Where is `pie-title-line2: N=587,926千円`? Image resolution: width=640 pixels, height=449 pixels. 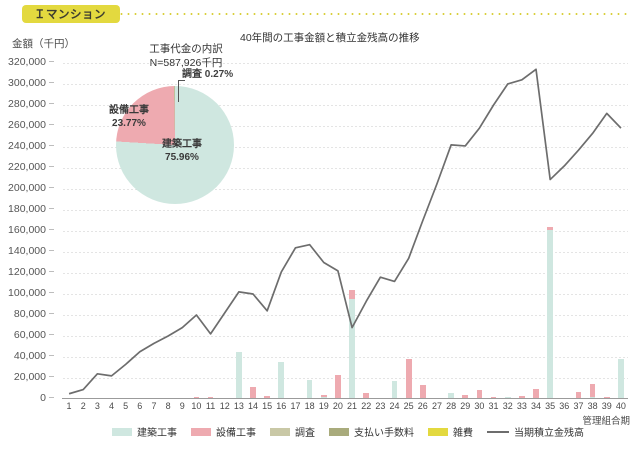 pie-title-line2: N=587,926千円 is located at coordinates (186, 63).